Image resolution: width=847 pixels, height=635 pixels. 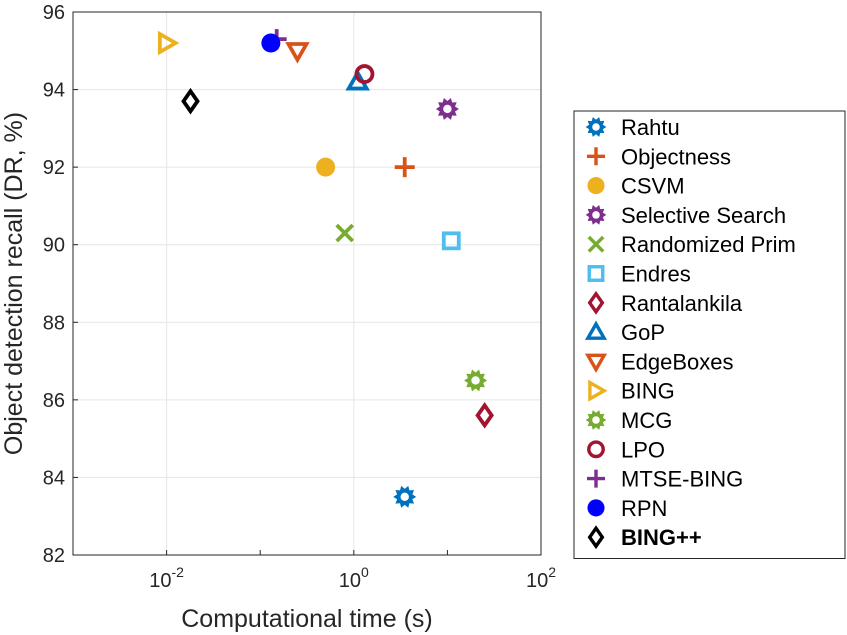 What do you see at coordinates (54, 13) in the screenshot?
I see `y-tick-label: 96` at bounding box center [54, 13].